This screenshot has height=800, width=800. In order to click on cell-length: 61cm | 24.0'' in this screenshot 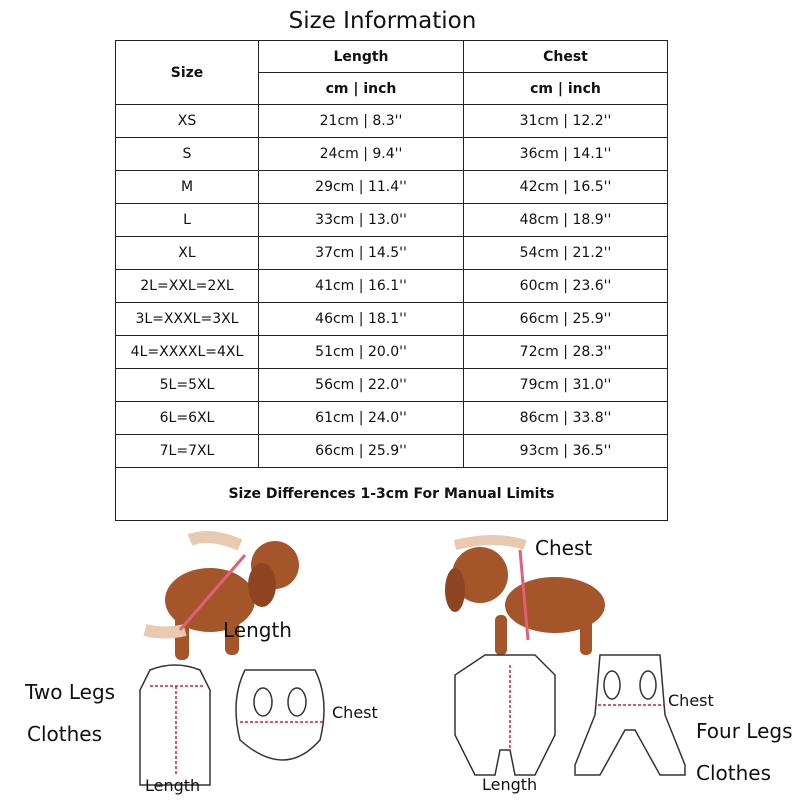, I will do `click(361, 418)`.